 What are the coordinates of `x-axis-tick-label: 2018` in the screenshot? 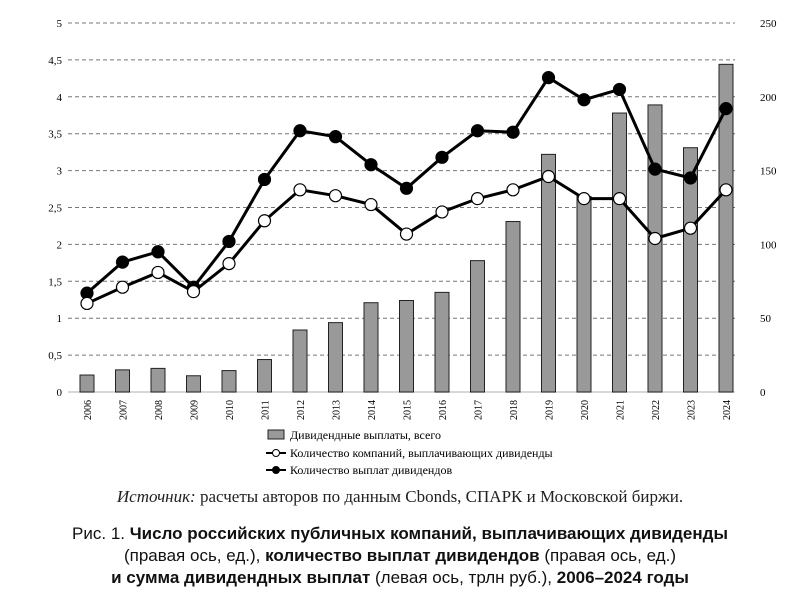 It's located at (514, 410).